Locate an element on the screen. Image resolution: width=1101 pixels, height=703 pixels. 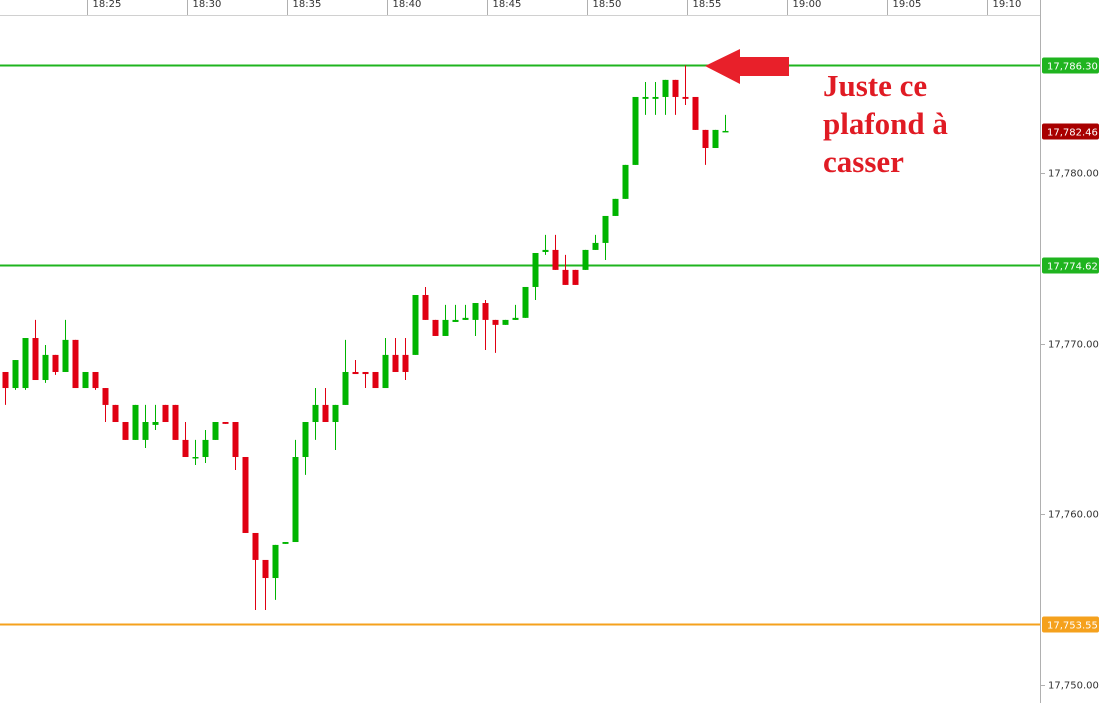
x-tick-label: 19:00 is located at coordinates (807, 5).